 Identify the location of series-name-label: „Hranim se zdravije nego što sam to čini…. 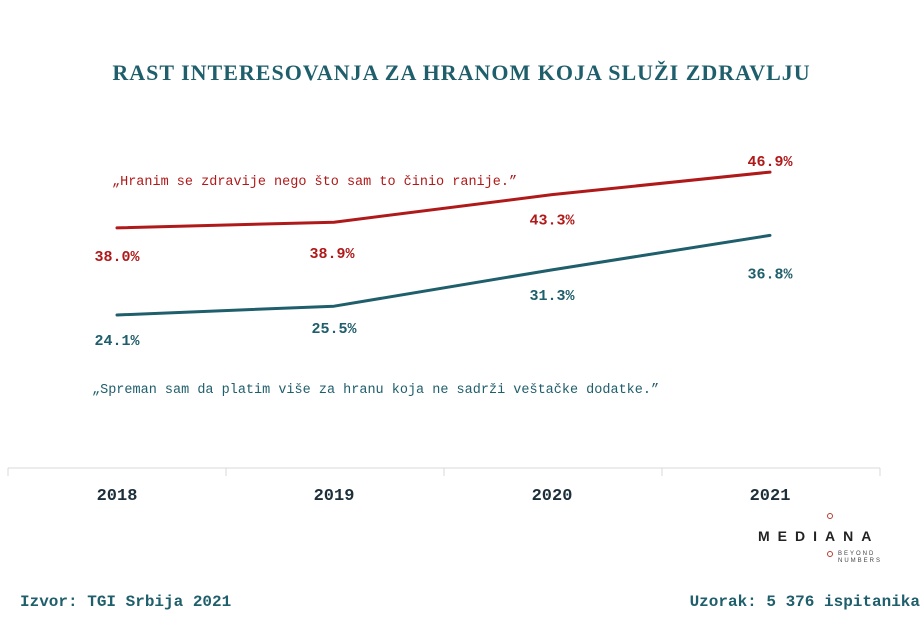
(314, 182).